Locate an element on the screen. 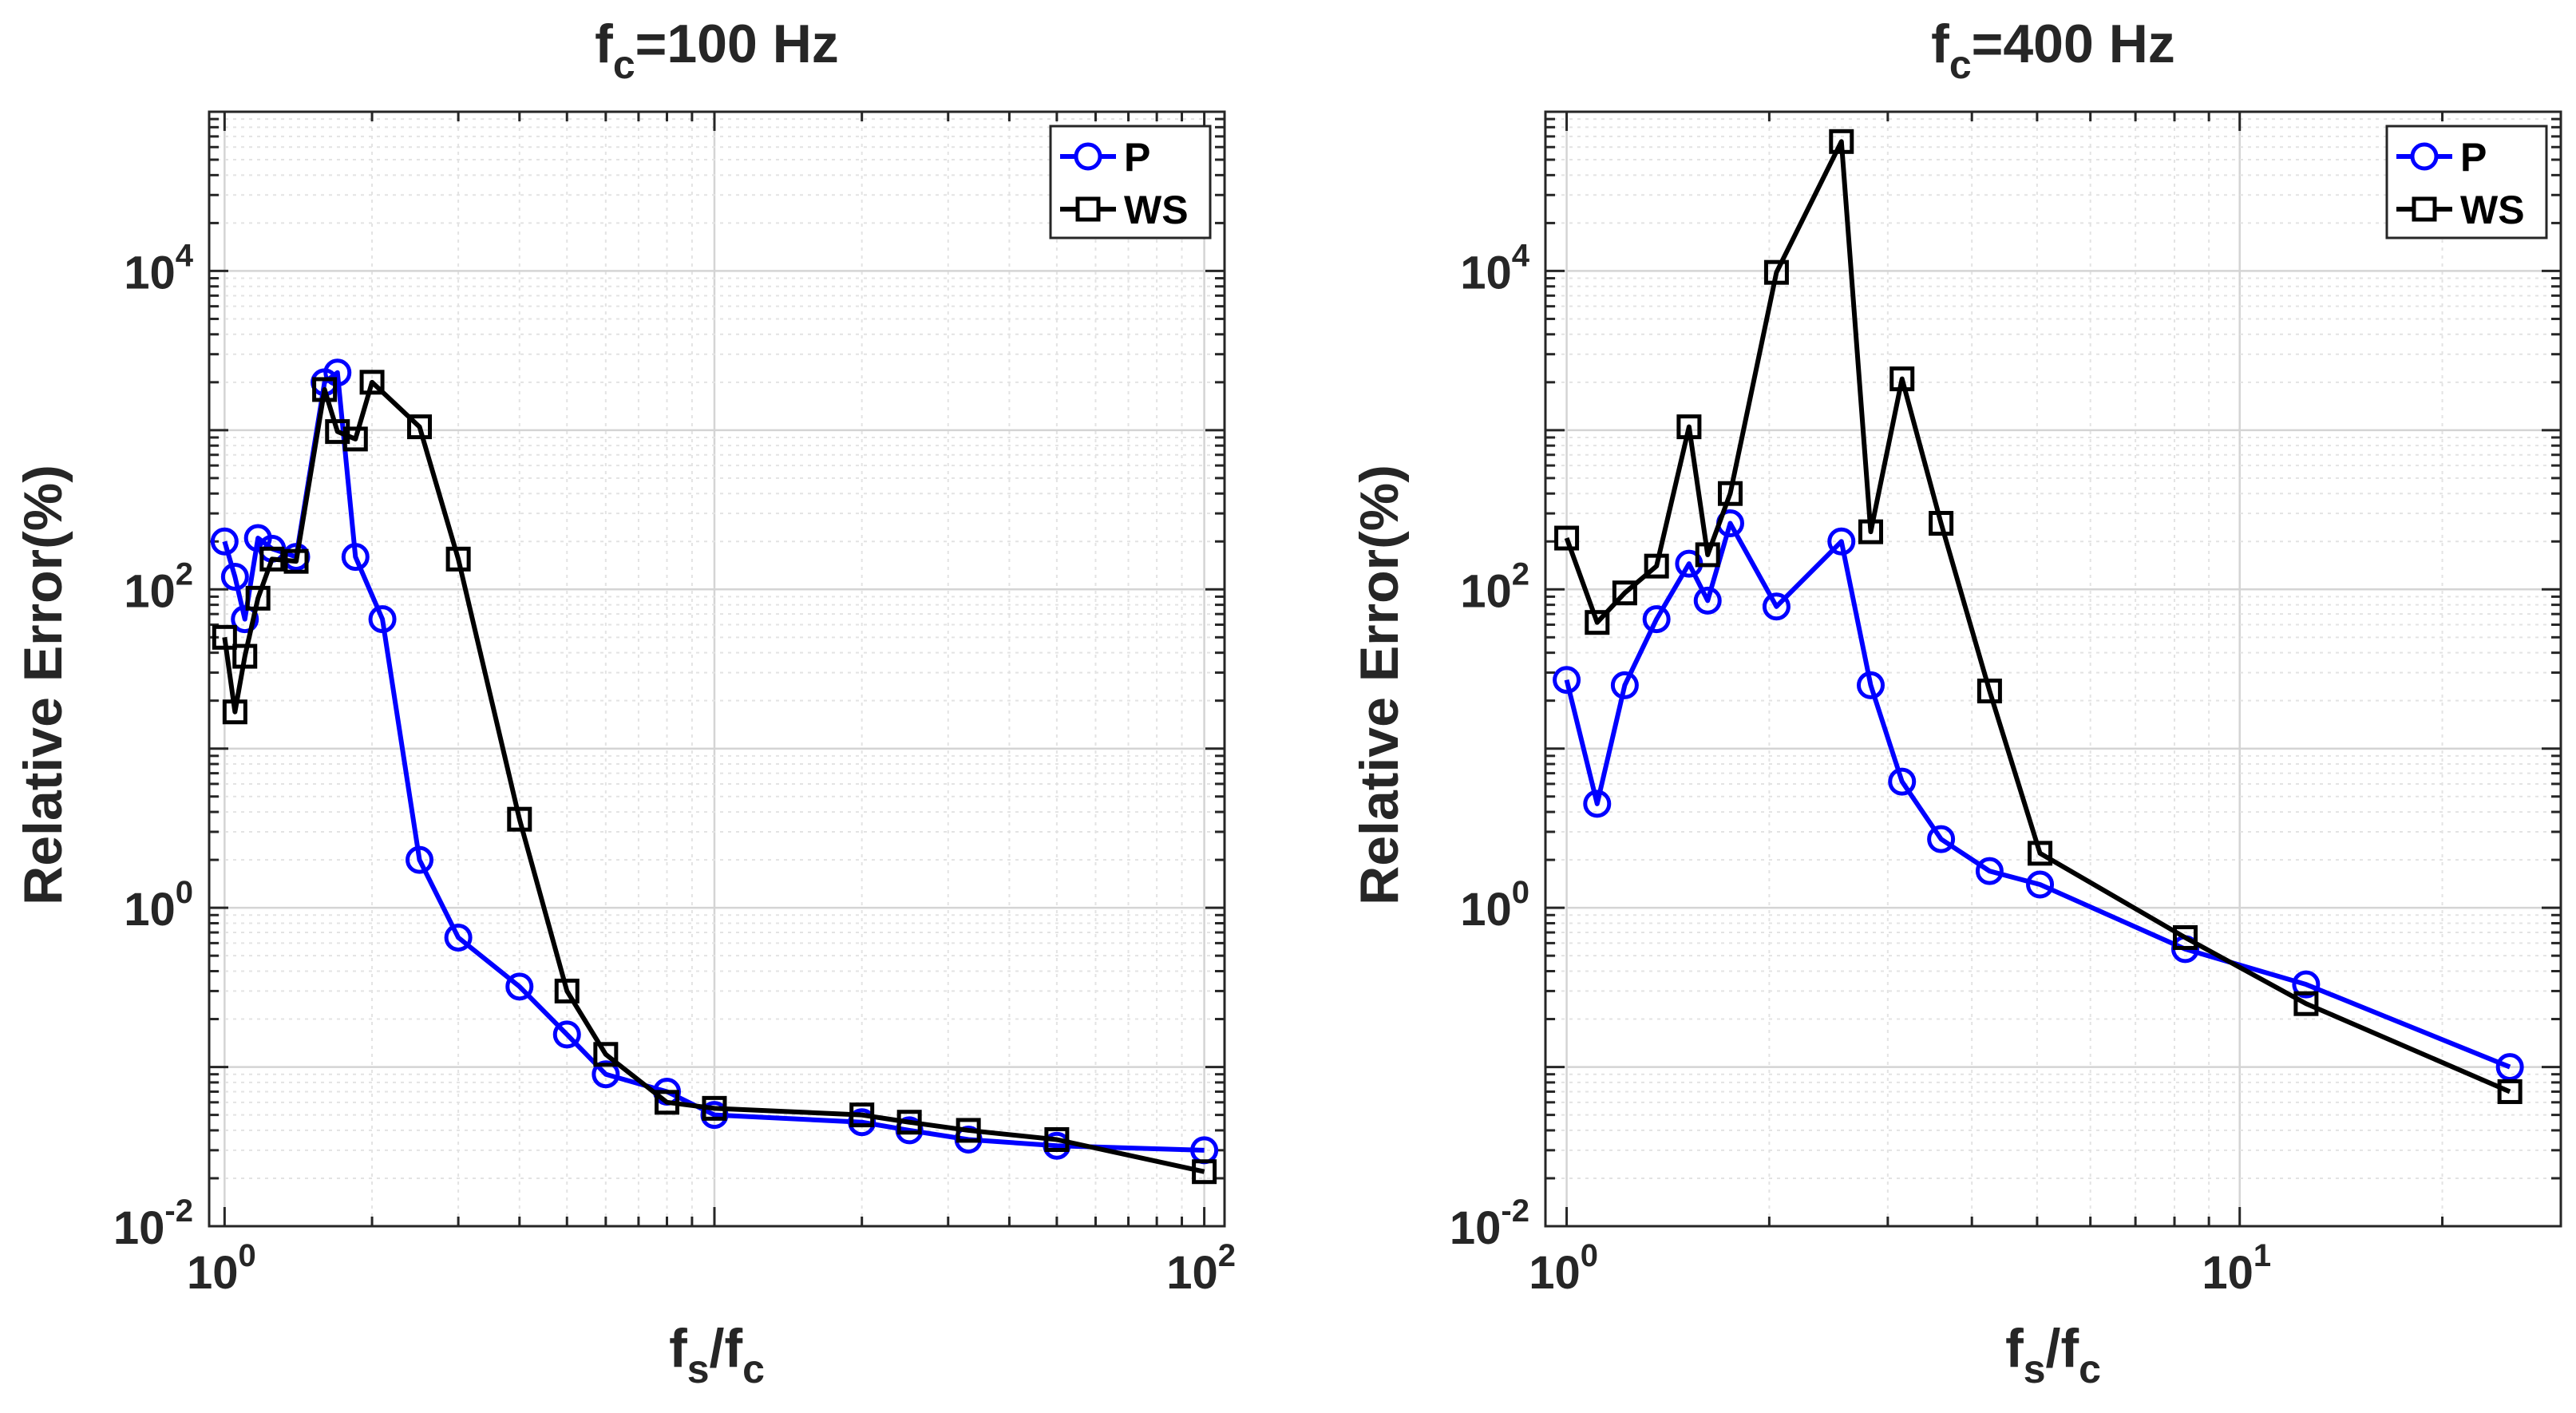 Image resolution: width=2576 pixels, height=1413 pixels. tick-exponent: -2 is located at coordinates (1515, 1211).